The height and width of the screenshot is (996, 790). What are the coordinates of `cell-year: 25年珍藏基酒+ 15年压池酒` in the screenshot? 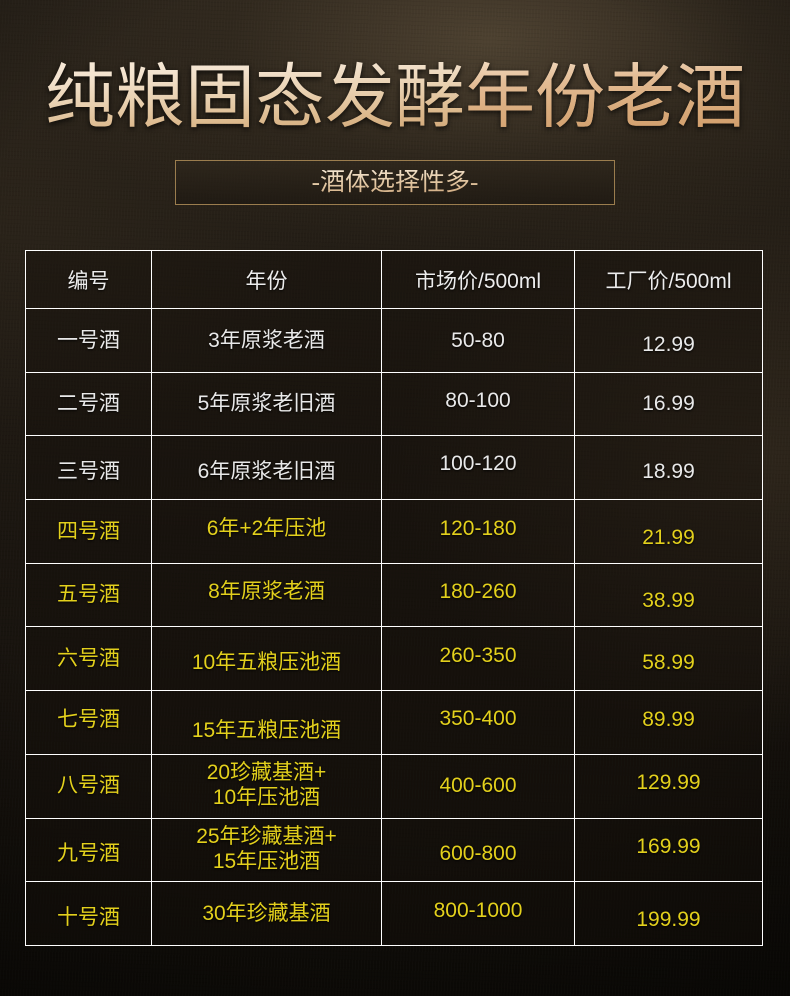 It's located at (266, 850).